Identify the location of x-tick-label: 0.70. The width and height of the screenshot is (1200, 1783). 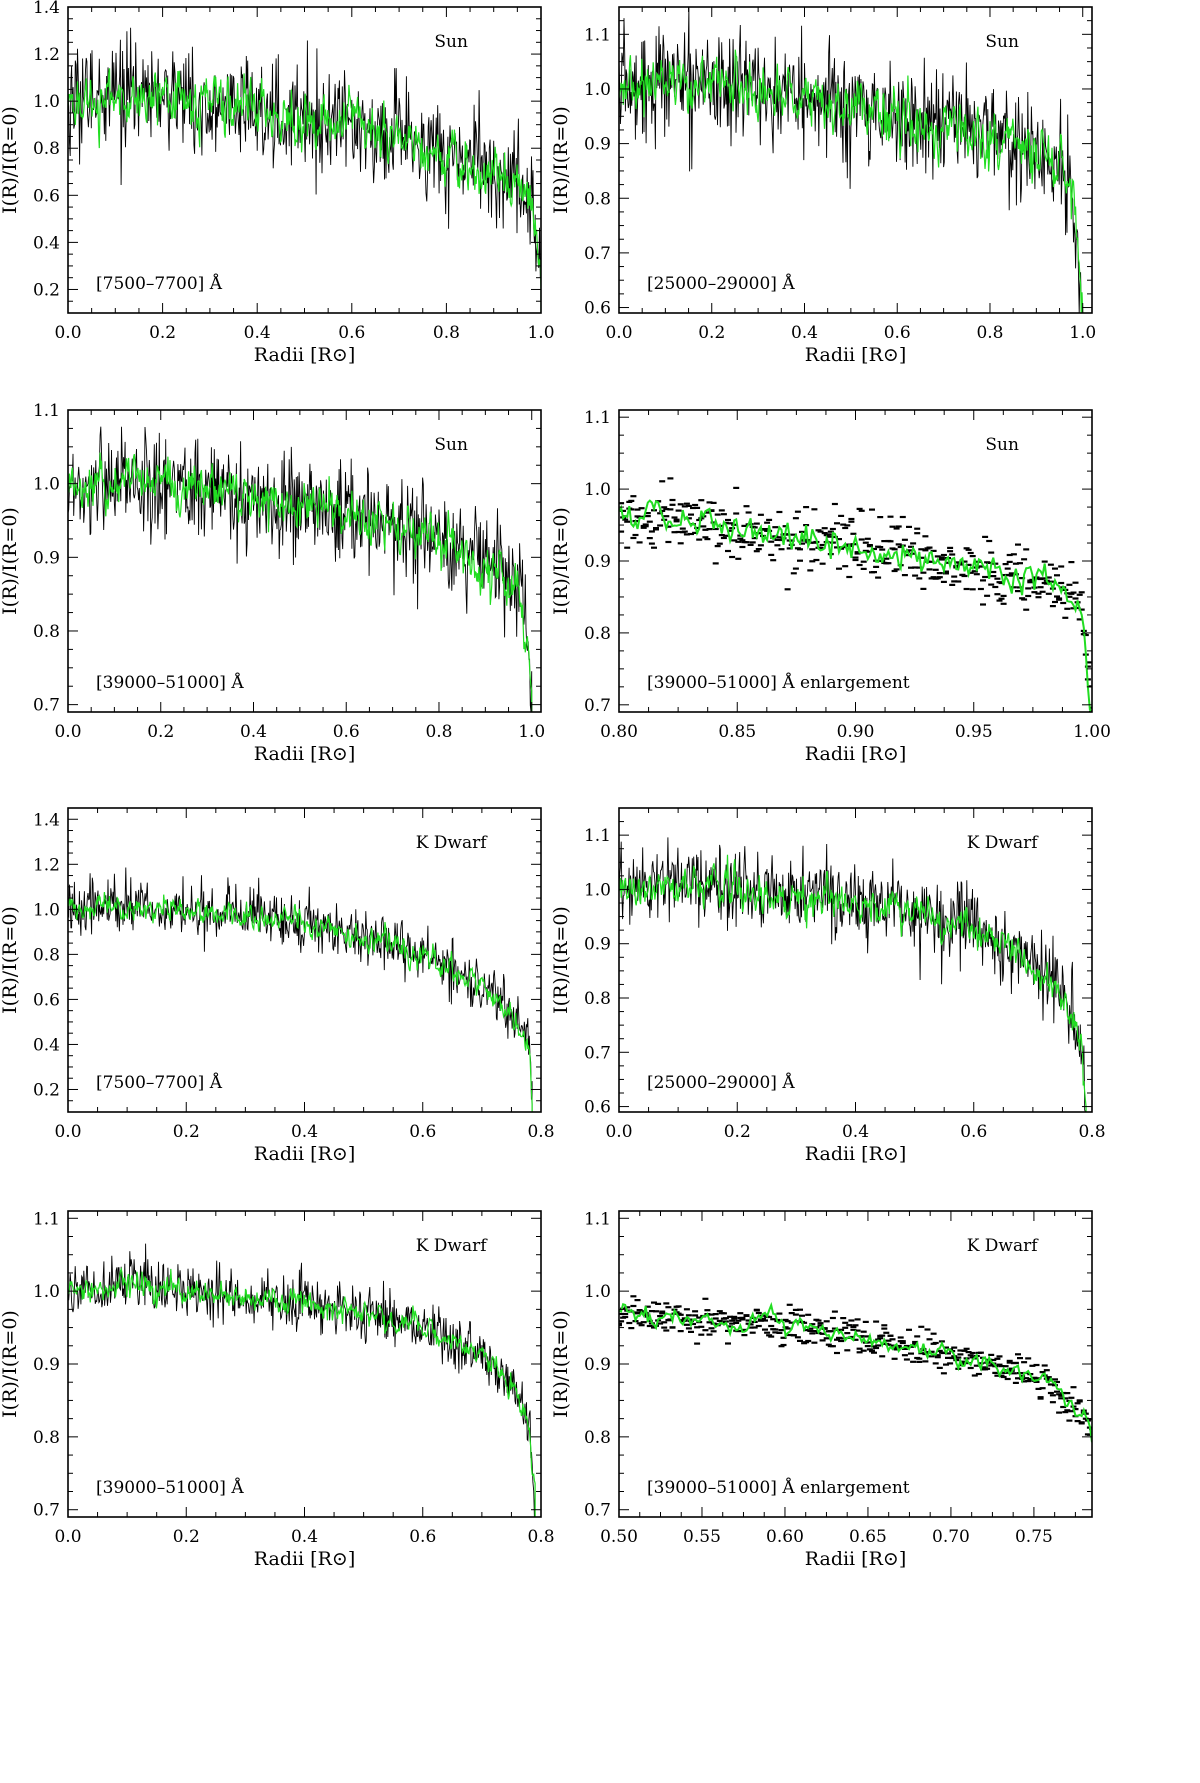
(951, 1537).